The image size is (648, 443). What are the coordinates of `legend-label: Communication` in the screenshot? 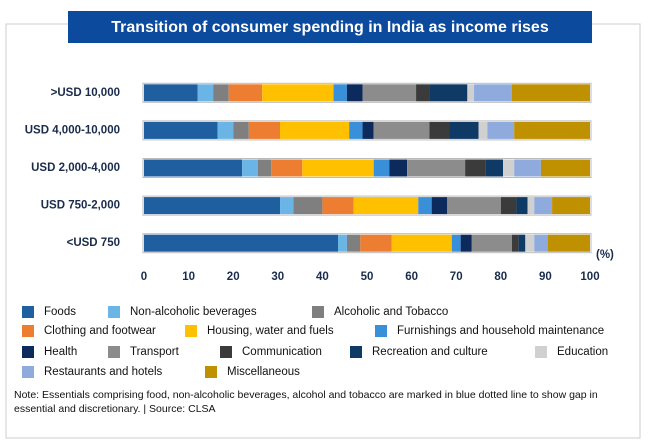 It's located at (282, 352).